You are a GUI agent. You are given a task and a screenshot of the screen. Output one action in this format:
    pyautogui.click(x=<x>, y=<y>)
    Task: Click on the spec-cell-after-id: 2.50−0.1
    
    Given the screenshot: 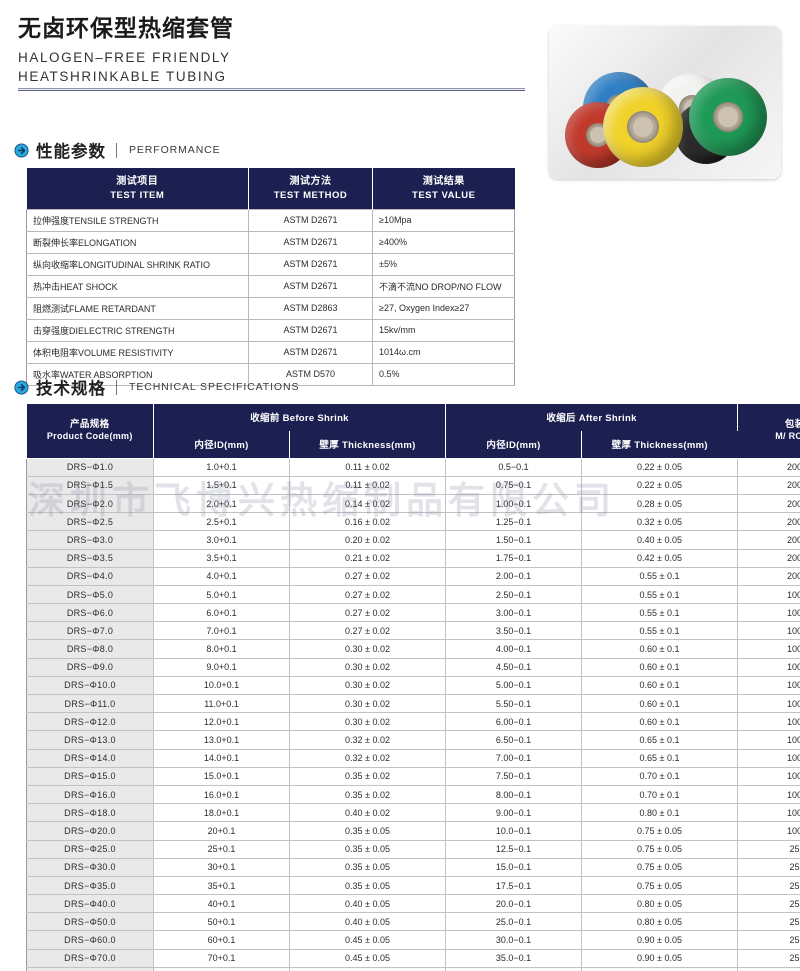 What is the action you would take?
    pyautogui.click(x=513, y=594)
    